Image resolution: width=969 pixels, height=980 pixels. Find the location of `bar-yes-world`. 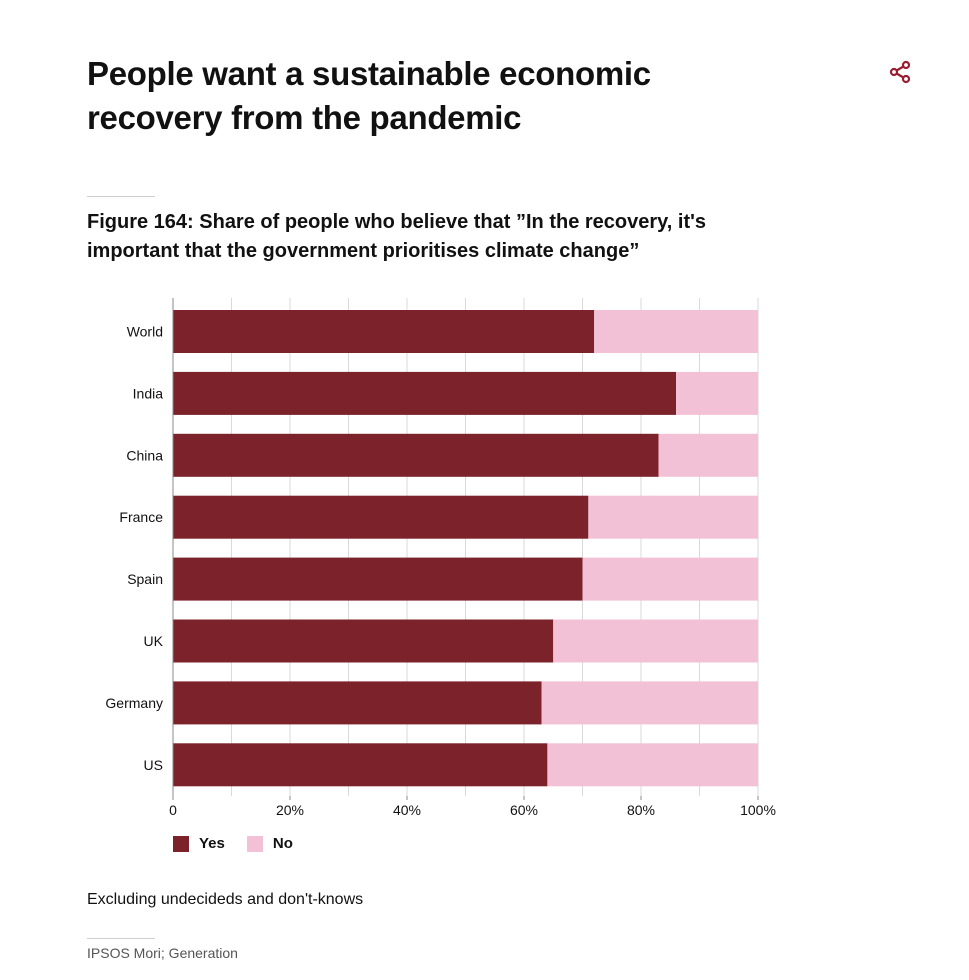

bar-yes-world is located at coordinates (384, 331).